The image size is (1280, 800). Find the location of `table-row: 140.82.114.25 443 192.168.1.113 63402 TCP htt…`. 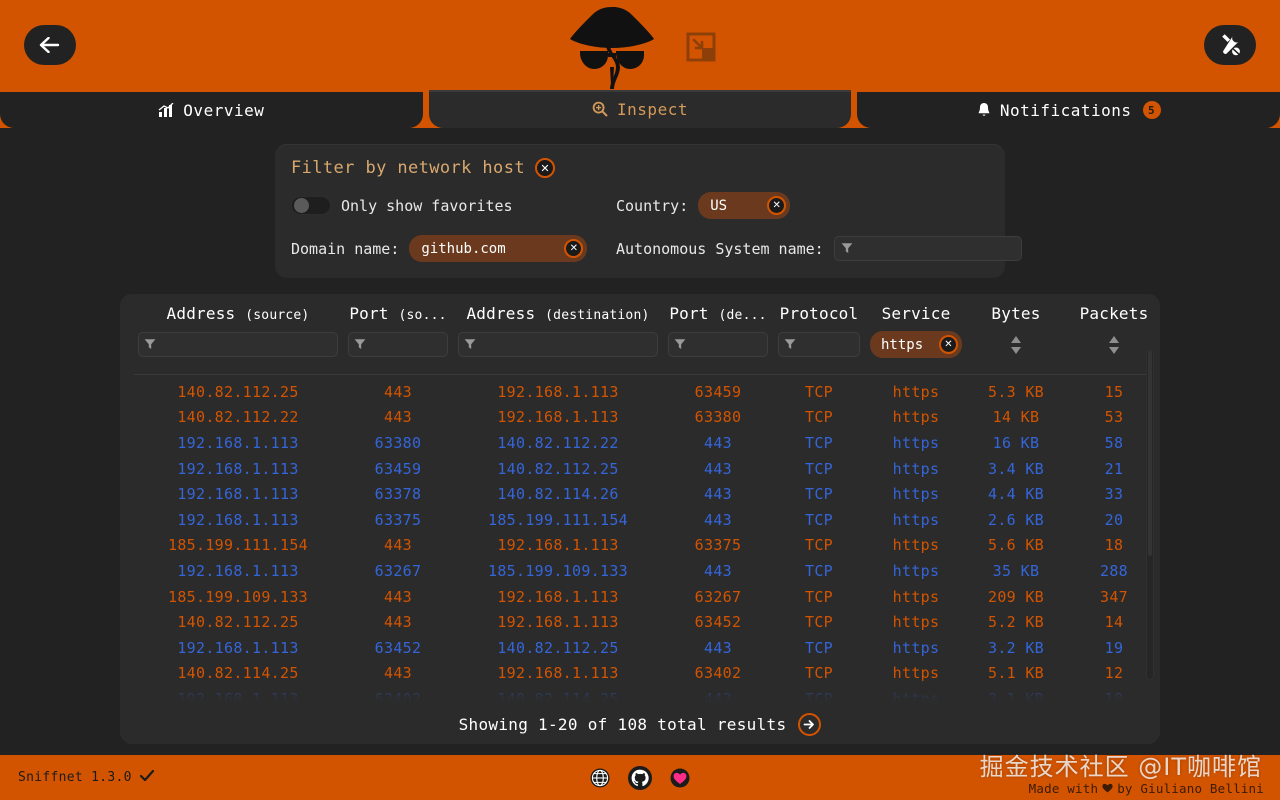

table-row: 140.82.114.25 443 192.168.1.113 63402 TCP htt… is located at coordinates (640, 674).